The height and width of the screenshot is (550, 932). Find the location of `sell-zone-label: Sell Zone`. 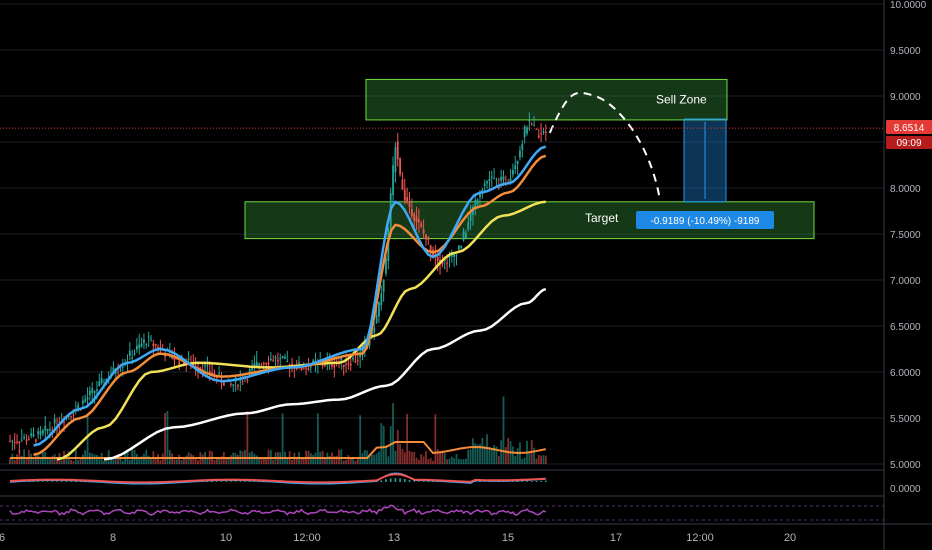

sell-zone-label: Sell Zone is located at coordinates (681, 100).